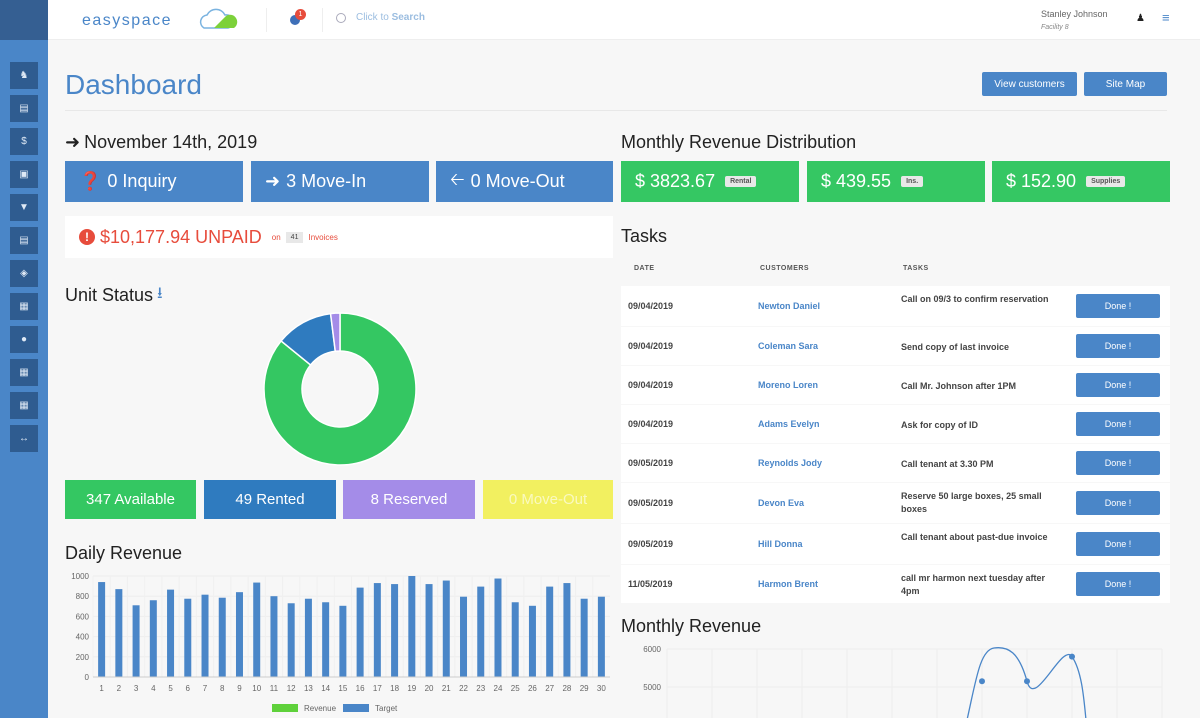  What do you see at coordinates (339, 237) in the screenshot?
I see `unpaid-panel: ! $10,177.94 UNPAID on 41 Invoices` at bounding box center [339, 237].